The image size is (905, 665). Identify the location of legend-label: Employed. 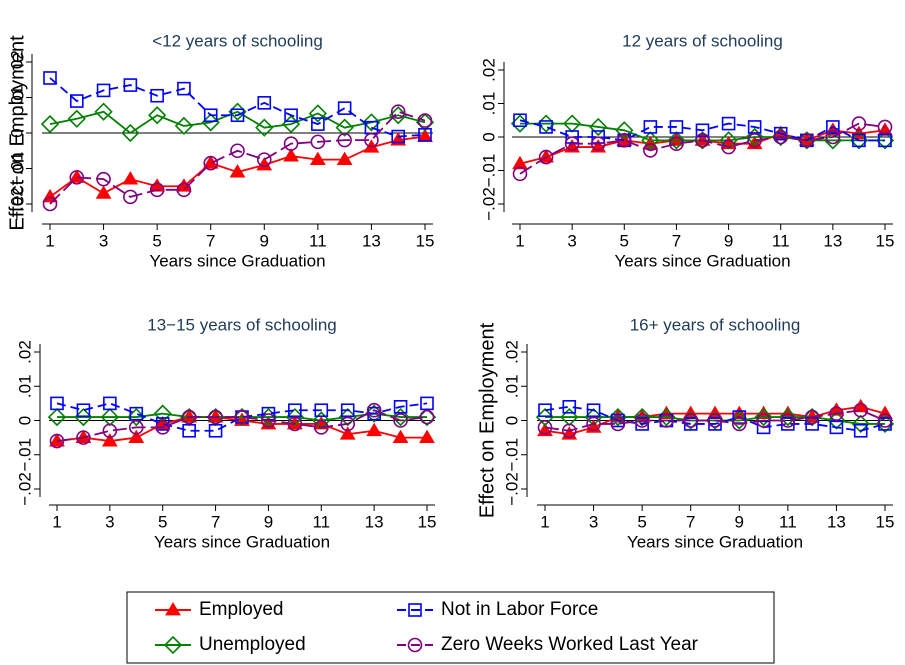
(241, 609).